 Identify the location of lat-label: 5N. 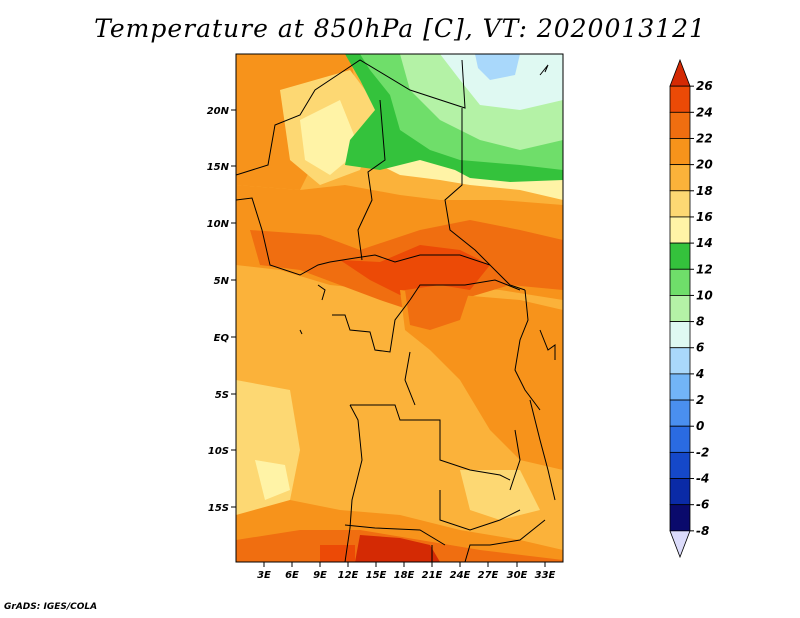
(222, 281).